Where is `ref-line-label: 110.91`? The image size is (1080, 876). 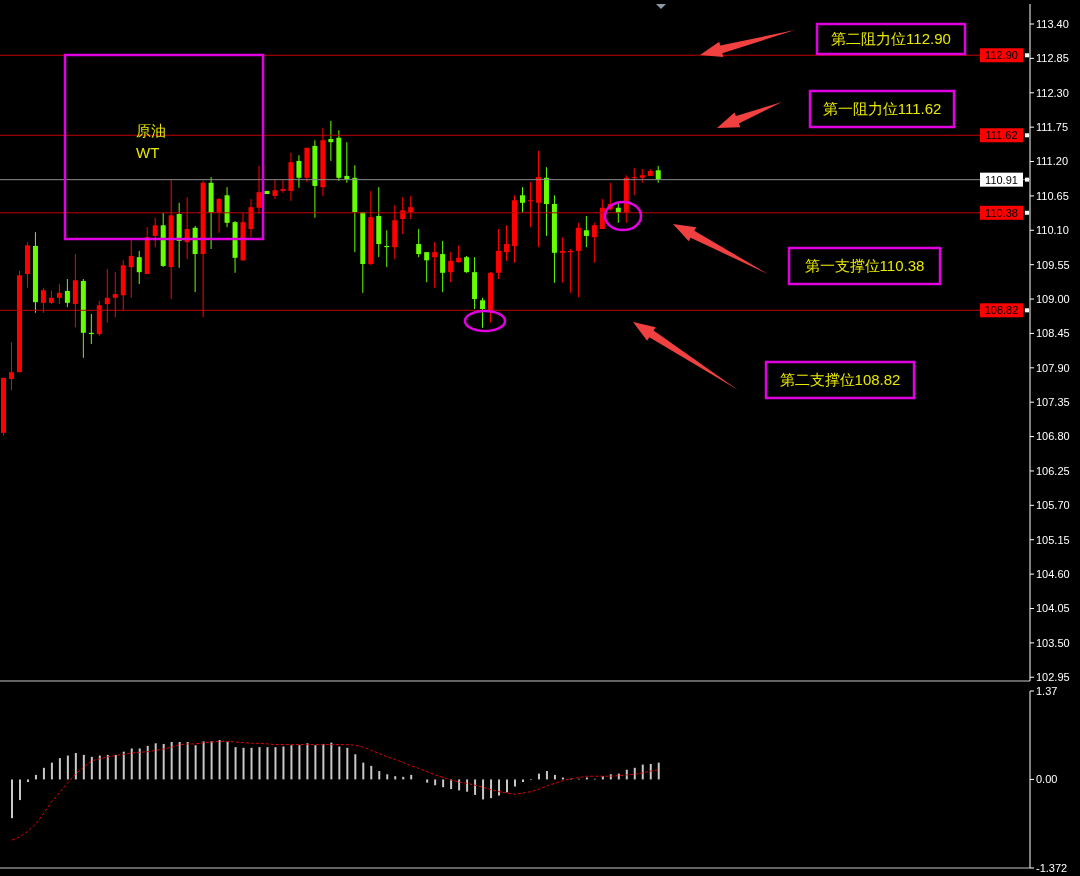
ref-line-label: 110.91 is located at coordinates (1001, 179).